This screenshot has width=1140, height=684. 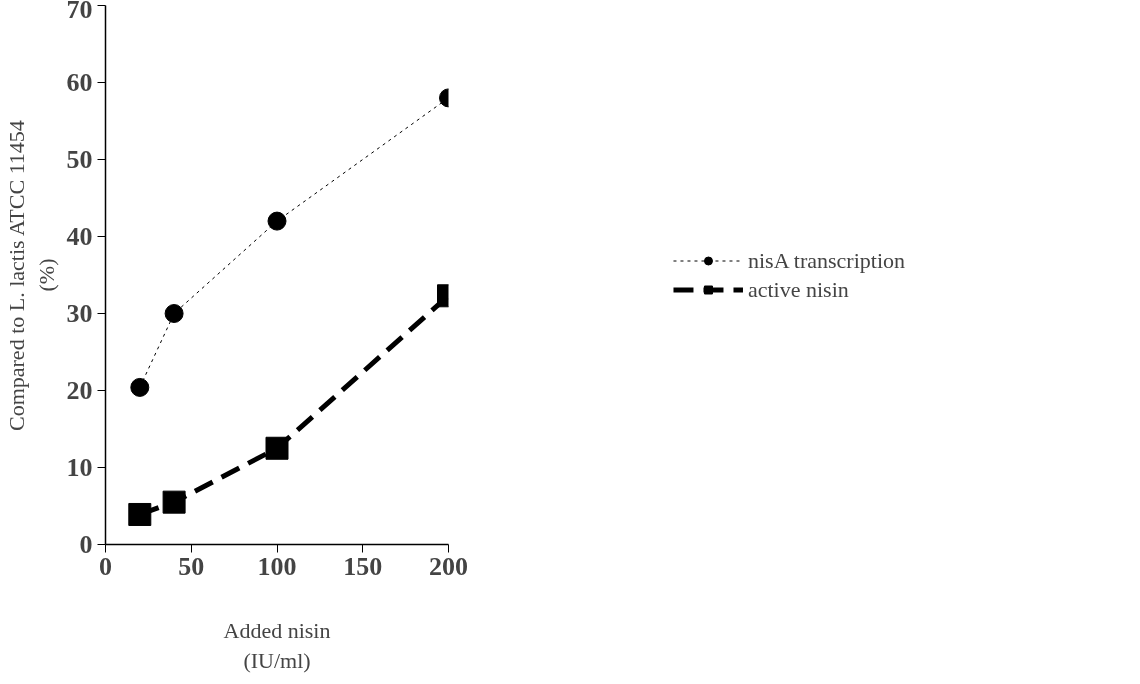 What do you see at coordinates (79, 313) in the screenshot?
I see `y-tick-label: 30` at bounding box center [79, 313].